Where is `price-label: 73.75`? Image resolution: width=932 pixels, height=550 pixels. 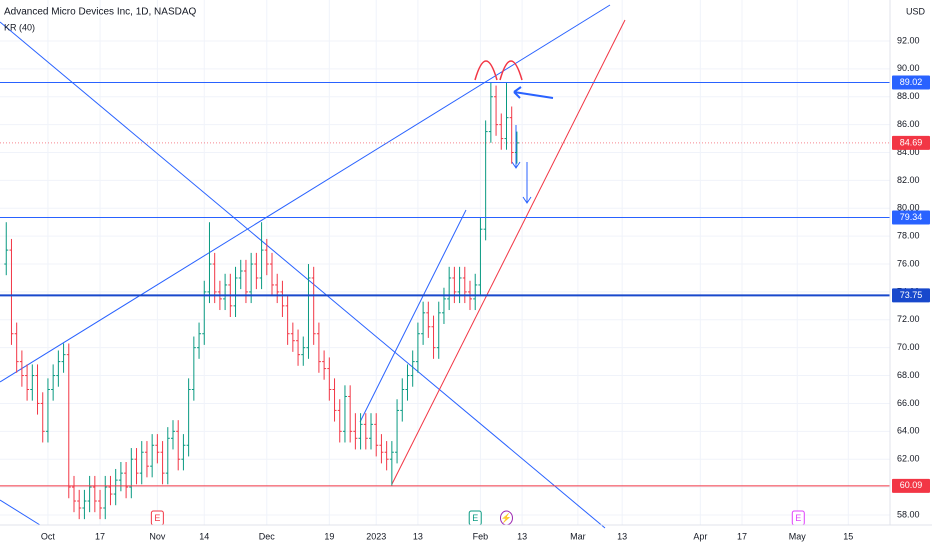
price-label: 73.75 is located at coordinates (911, 295).